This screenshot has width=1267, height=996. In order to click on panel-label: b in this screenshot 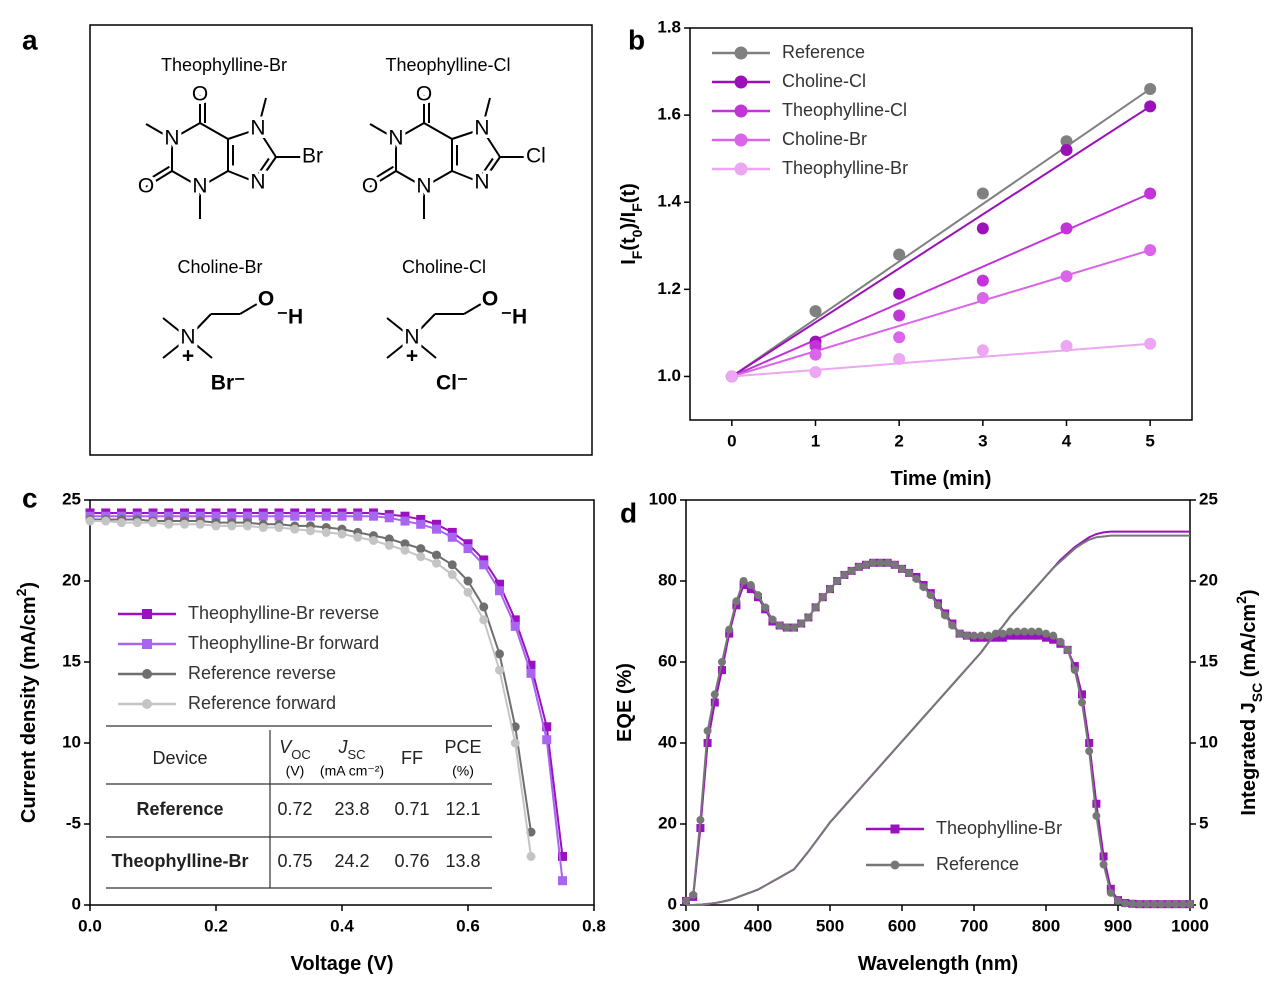, I will do `click(636, 39)`.